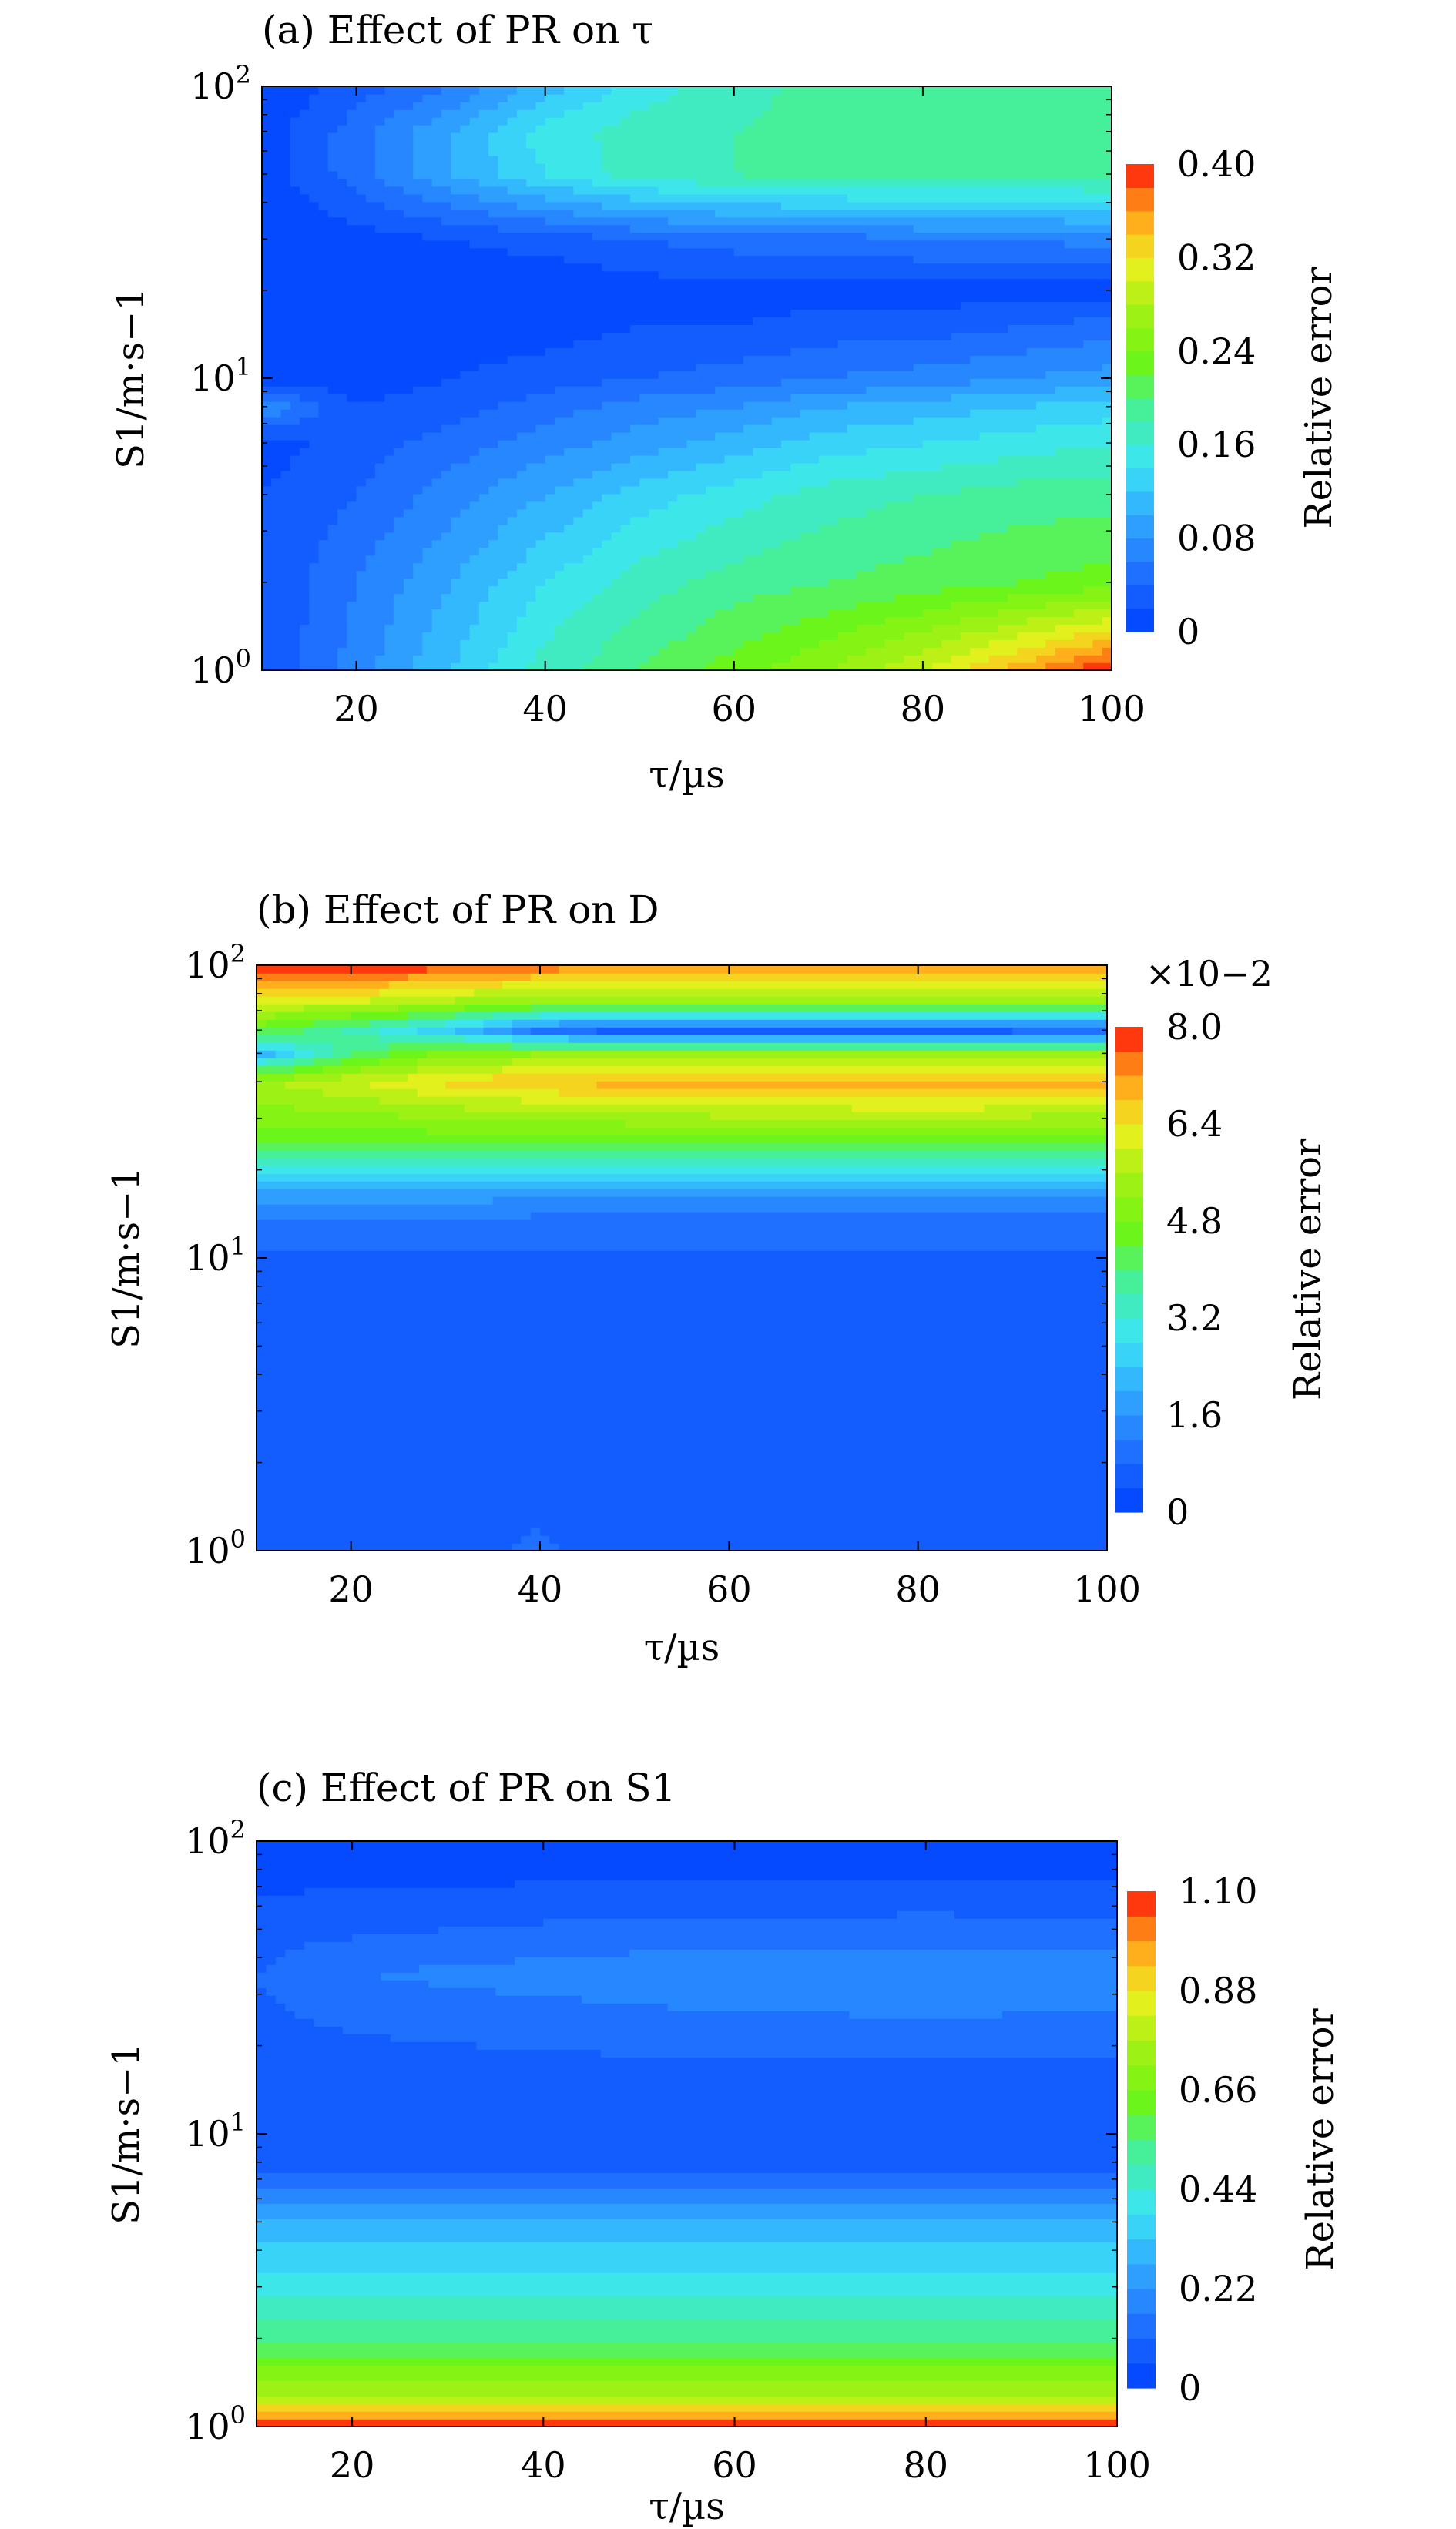  I want to click on chart-title: (c) Effect of PR on S1, so click(466, 1788).